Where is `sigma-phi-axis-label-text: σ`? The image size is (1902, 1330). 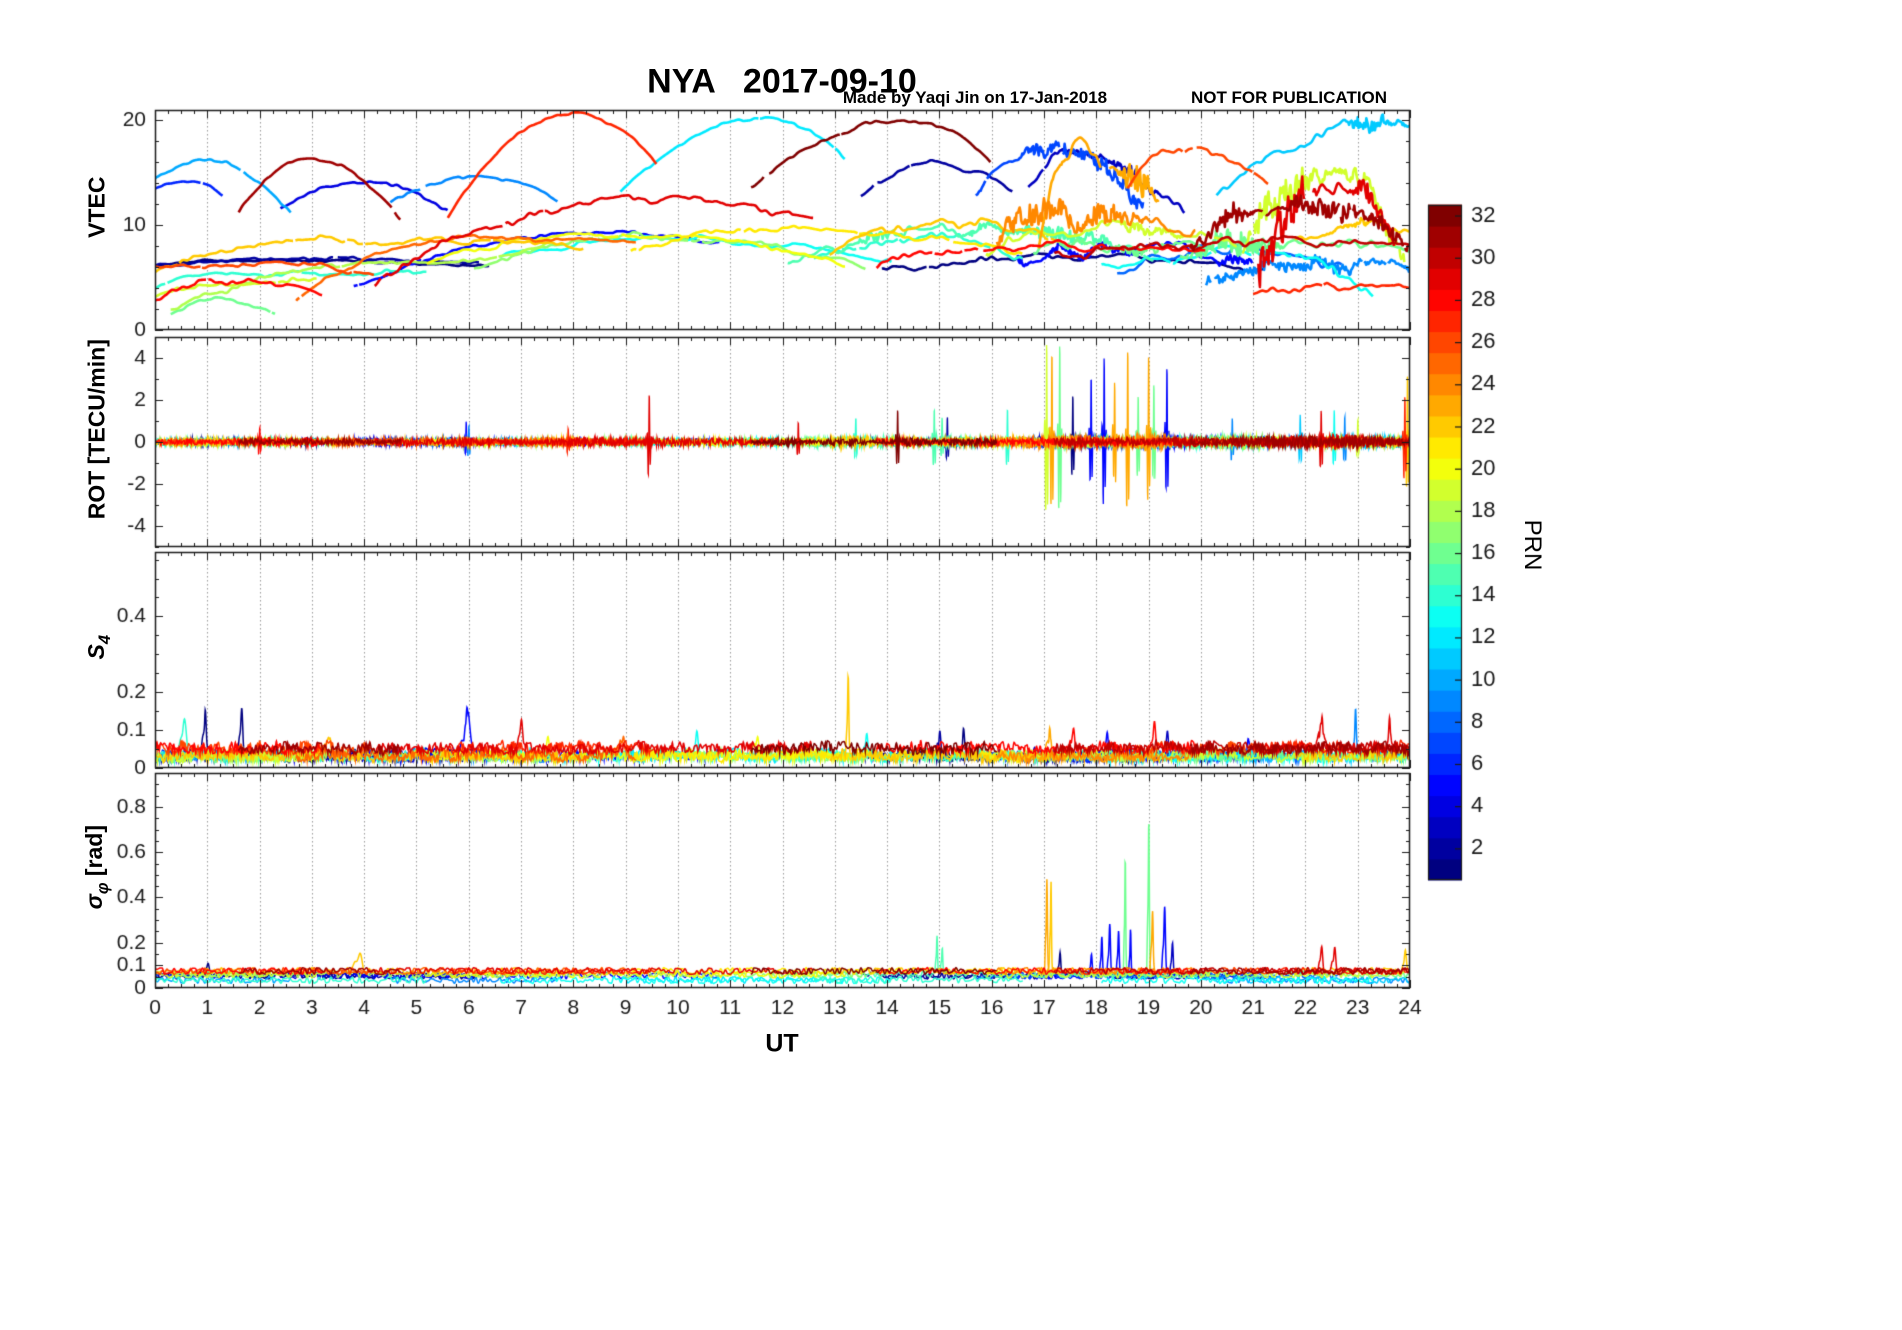
sigma-phi-axis-label-text: σ is located at coordinates (94, 902).